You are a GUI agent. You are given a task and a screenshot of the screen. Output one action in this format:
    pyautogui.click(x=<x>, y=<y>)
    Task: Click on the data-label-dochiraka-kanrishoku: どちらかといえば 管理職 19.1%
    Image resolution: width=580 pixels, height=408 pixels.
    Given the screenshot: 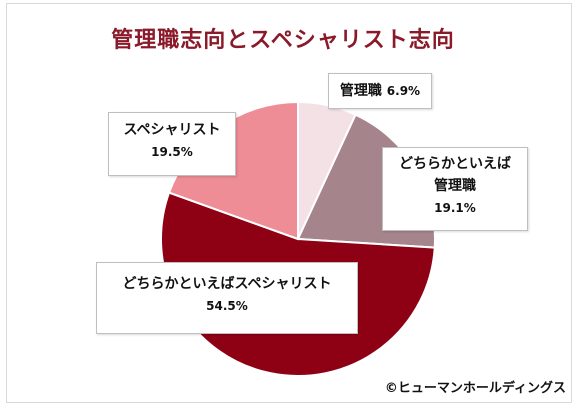 What is the action you would take?
    pyautogui.click(x=455, y=189)
    